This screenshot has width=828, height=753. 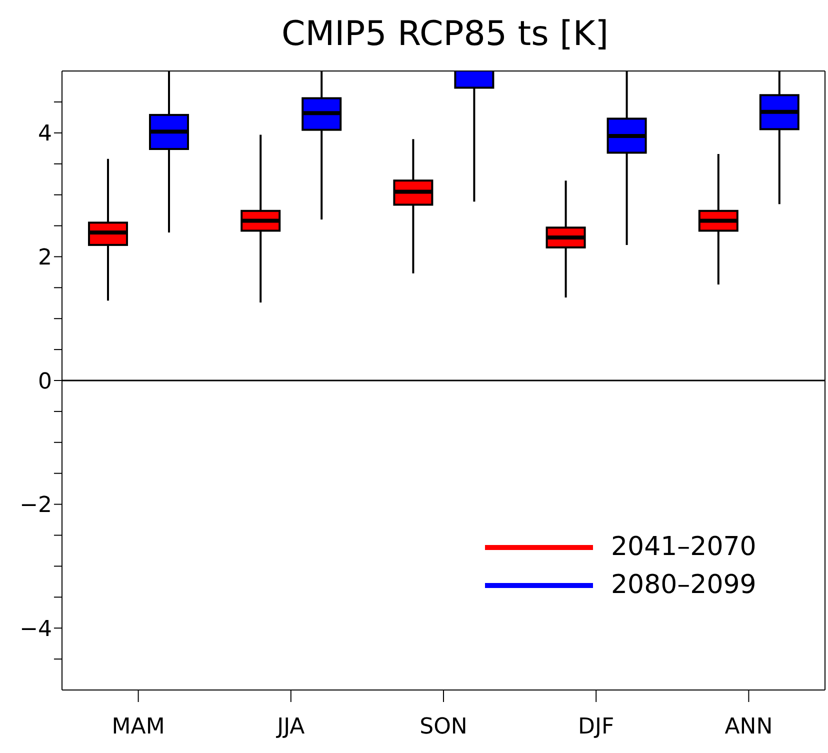 I want to click on x-tick-label: SON, so click(x=444, y=727).